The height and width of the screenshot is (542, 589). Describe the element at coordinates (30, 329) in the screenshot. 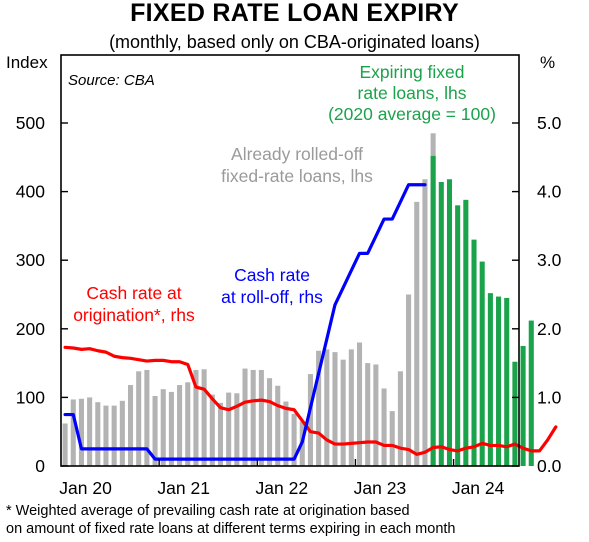

I see `left-tick-label: 200` at that location.